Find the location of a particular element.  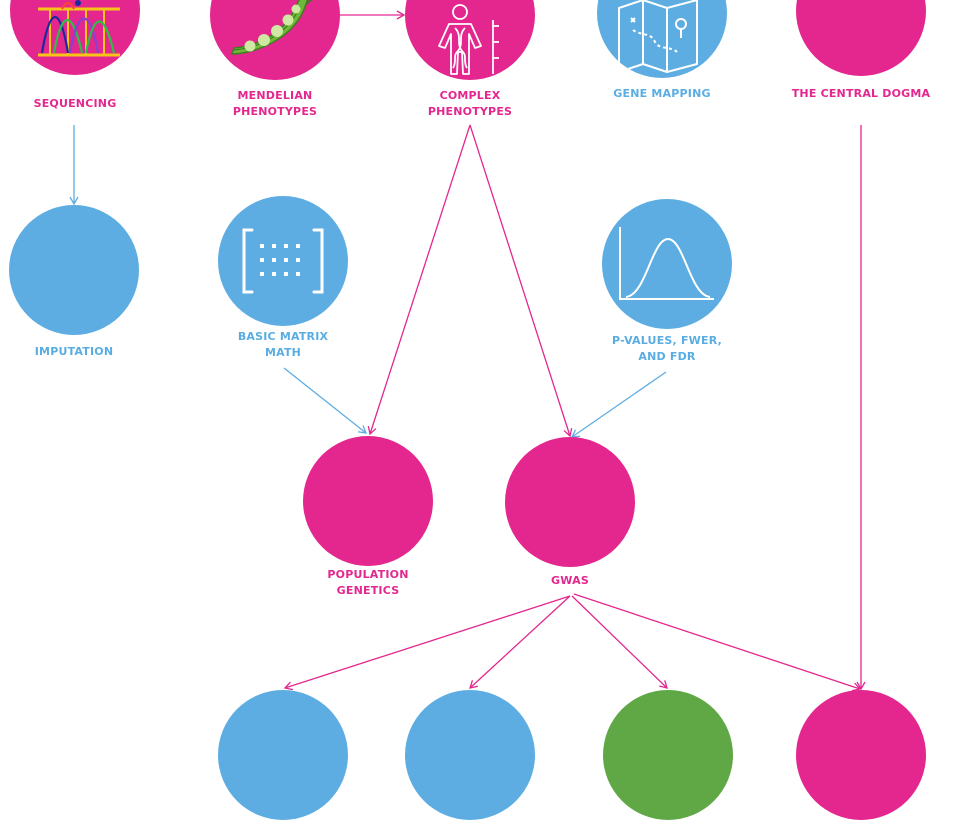

label-mendelian-phenotypes: MENDELIAN PHENOTYPES is located at coordinates (275, 104).